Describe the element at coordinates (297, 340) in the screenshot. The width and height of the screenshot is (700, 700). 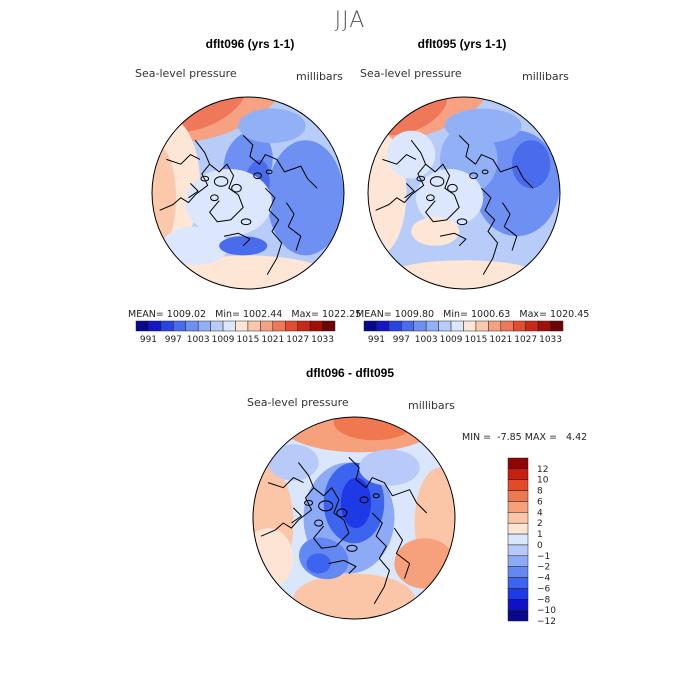
I see `colorbar-1-tick-label: 1027` at that location.